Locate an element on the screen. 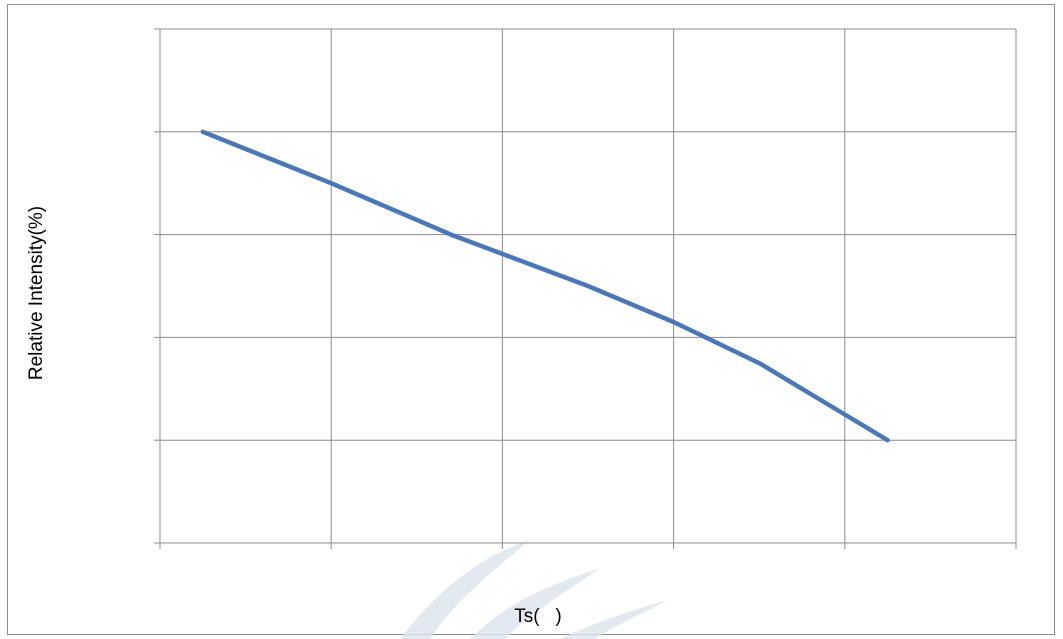  watermark-logo is located at coordinates (534, 589).